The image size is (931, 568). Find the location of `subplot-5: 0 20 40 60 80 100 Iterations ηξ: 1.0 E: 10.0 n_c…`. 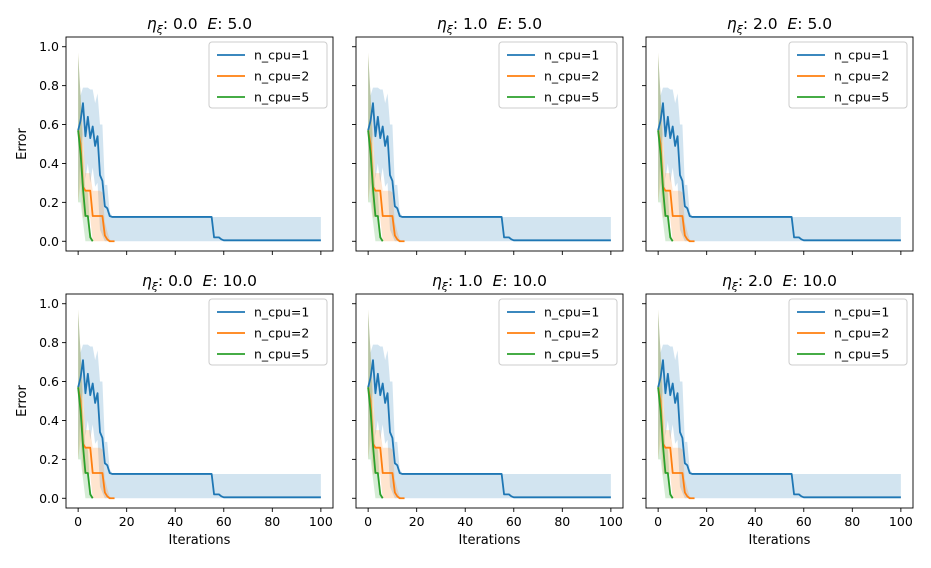

subplot-5: 0 20 40 60 80 100 Iterations ηξ: 1.0 E: 10.0 n_c… is located at coordinates (488, 410).